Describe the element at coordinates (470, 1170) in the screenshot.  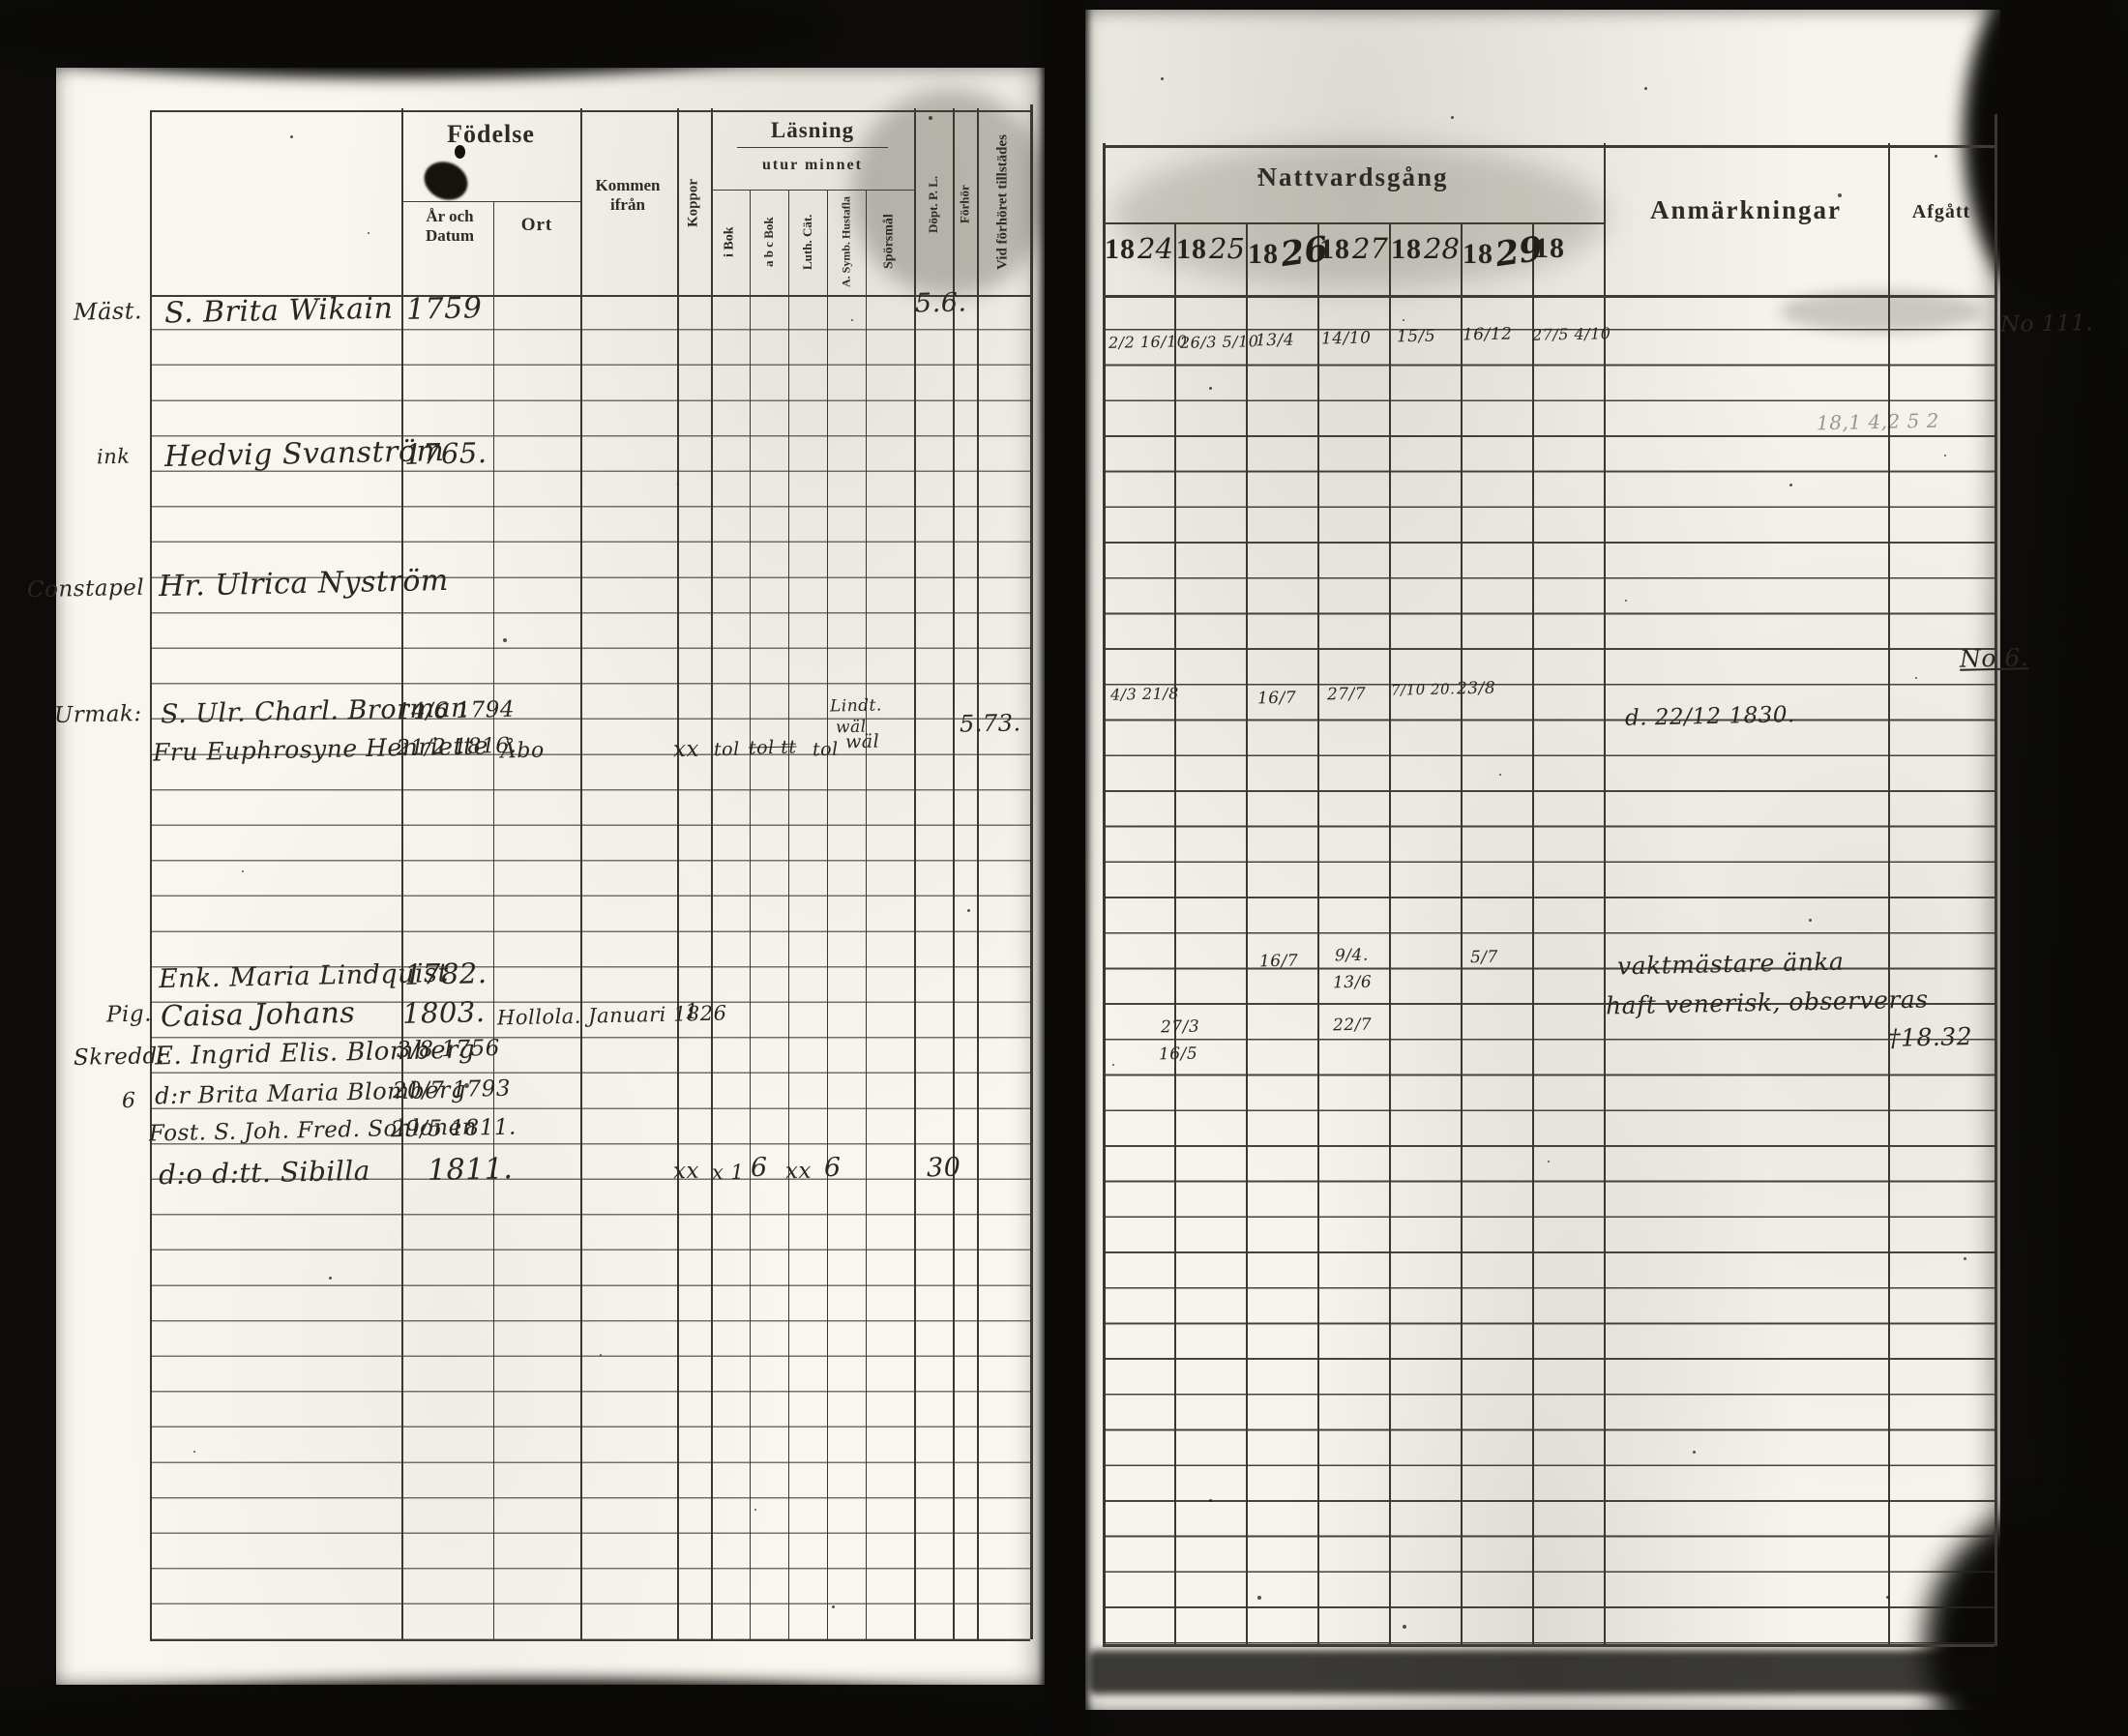
I see `handwritten-entry: 1811.` at that location.